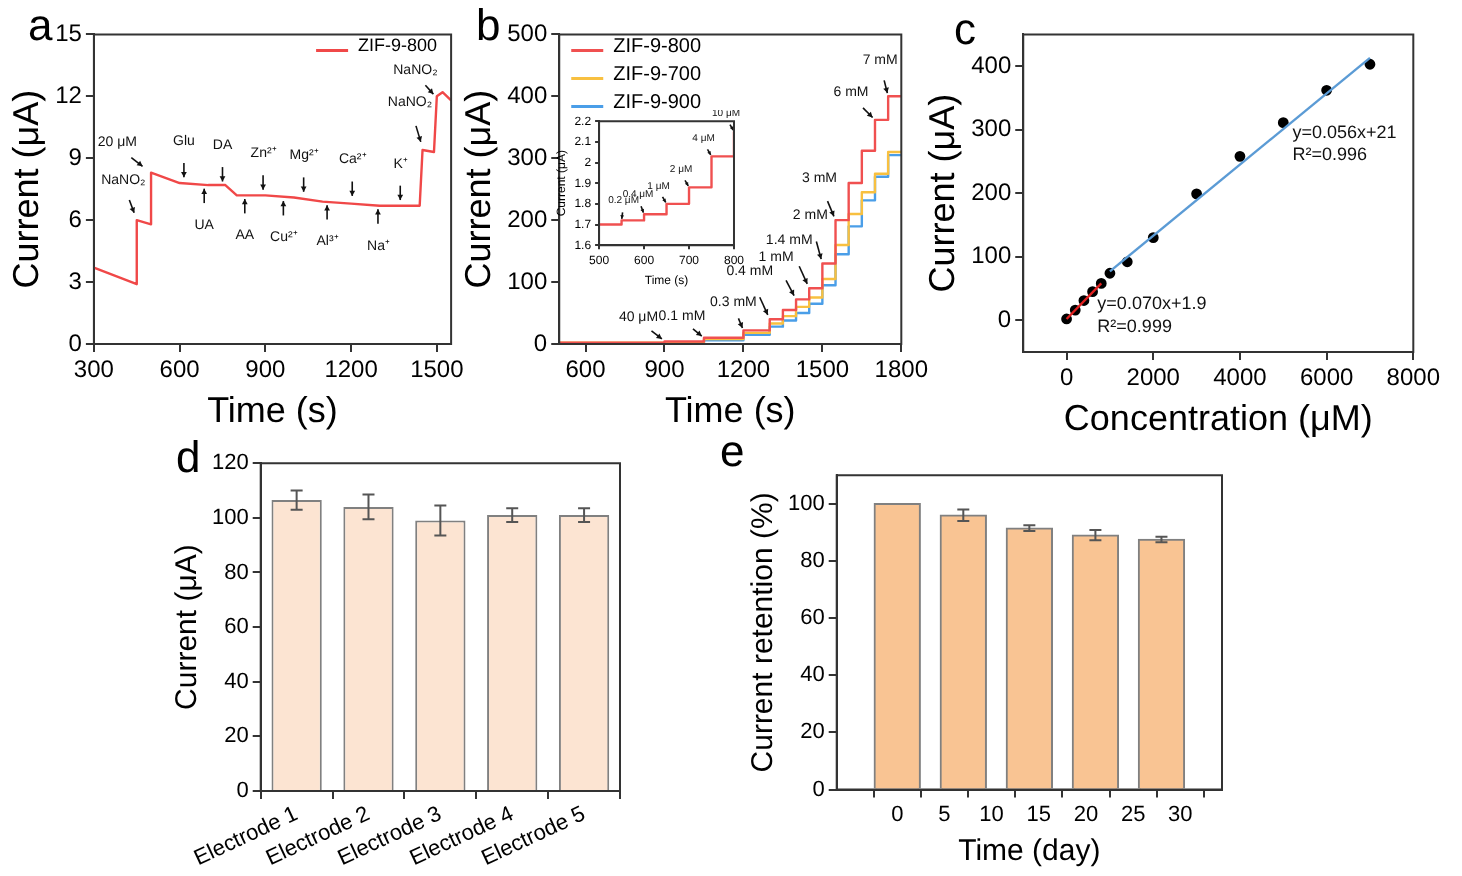  What do you see at coordinates (75, 218) in the screenshot?
I see `y-tick-label: 6` at bounding box center [75, 218].